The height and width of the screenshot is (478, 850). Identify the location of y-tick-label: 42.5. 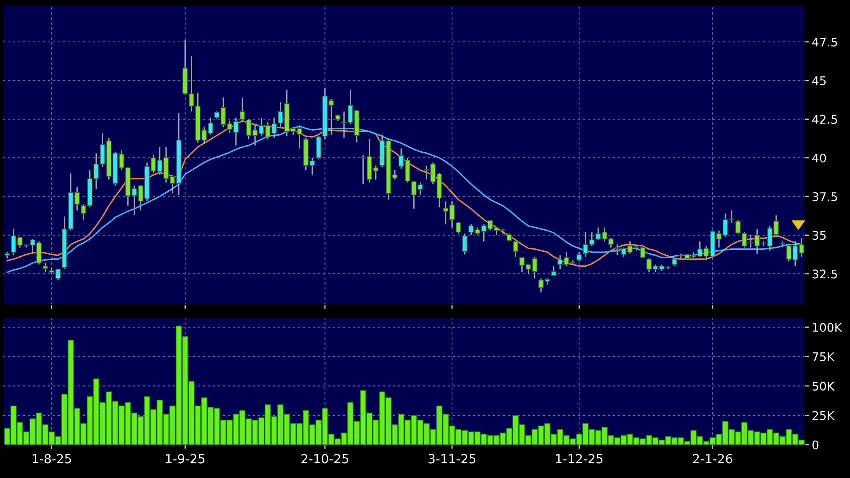
(825, 119).